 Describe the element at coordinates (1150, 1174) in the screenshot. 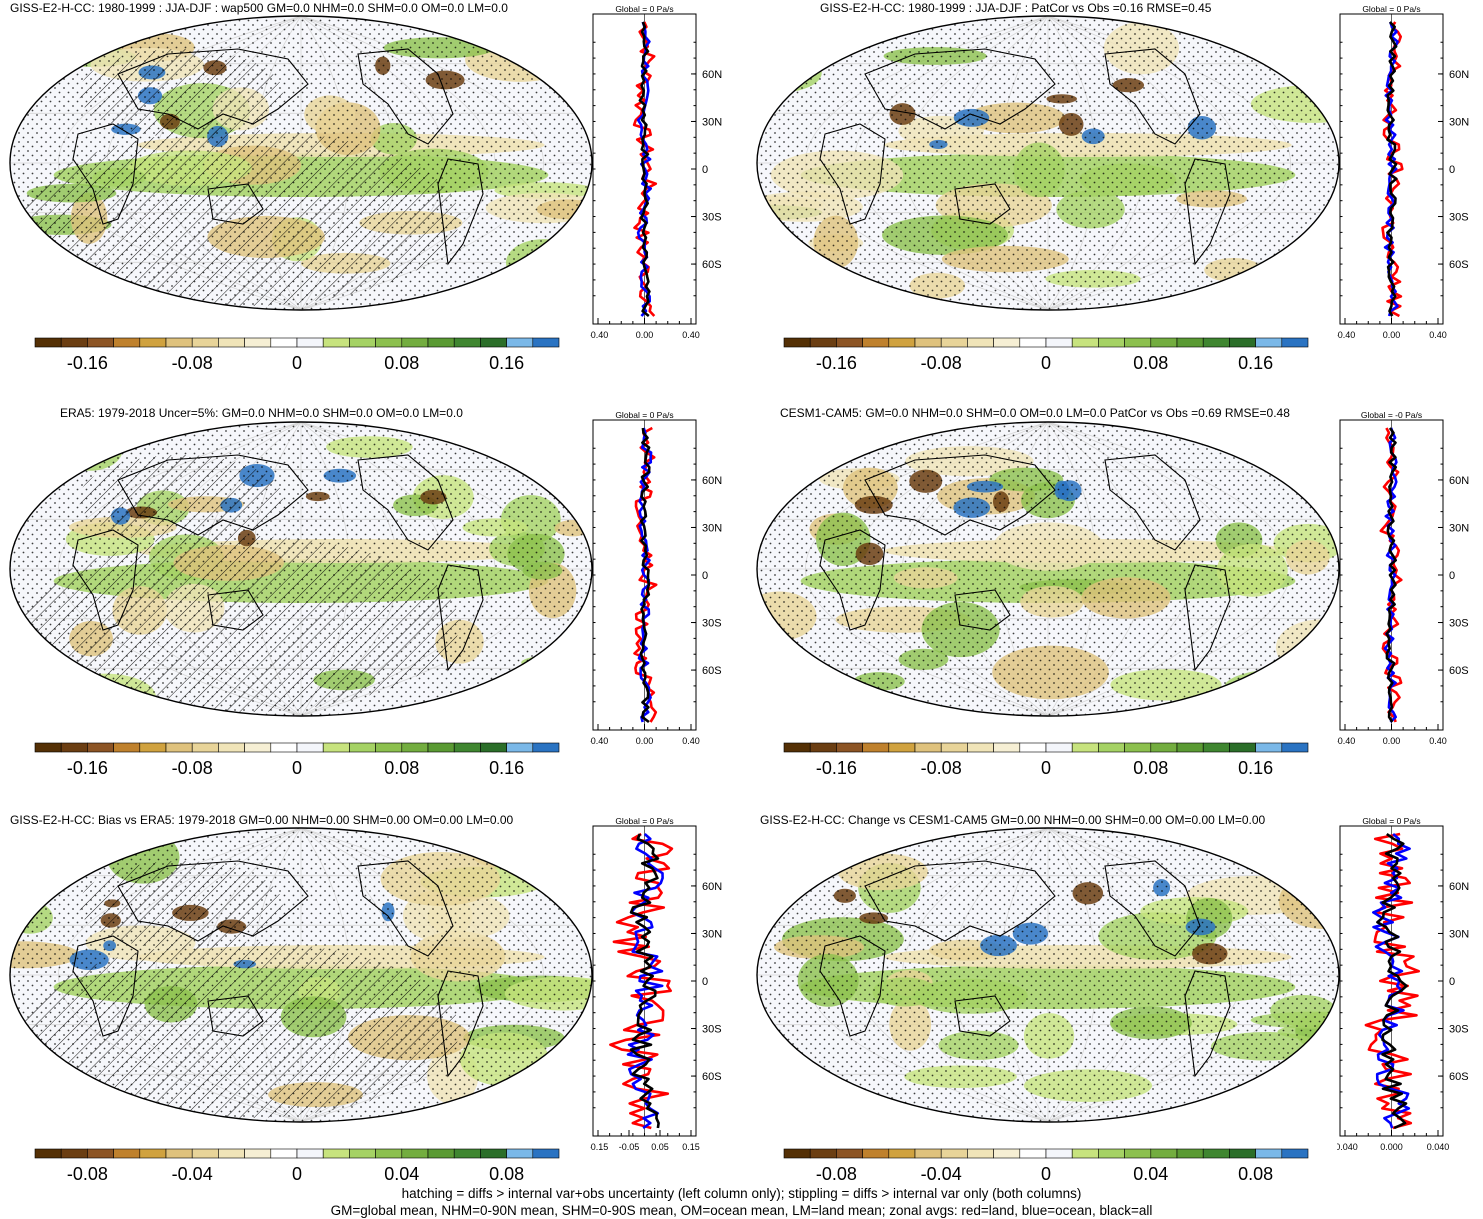

I see `colorbar-label: 0.04` at that location.